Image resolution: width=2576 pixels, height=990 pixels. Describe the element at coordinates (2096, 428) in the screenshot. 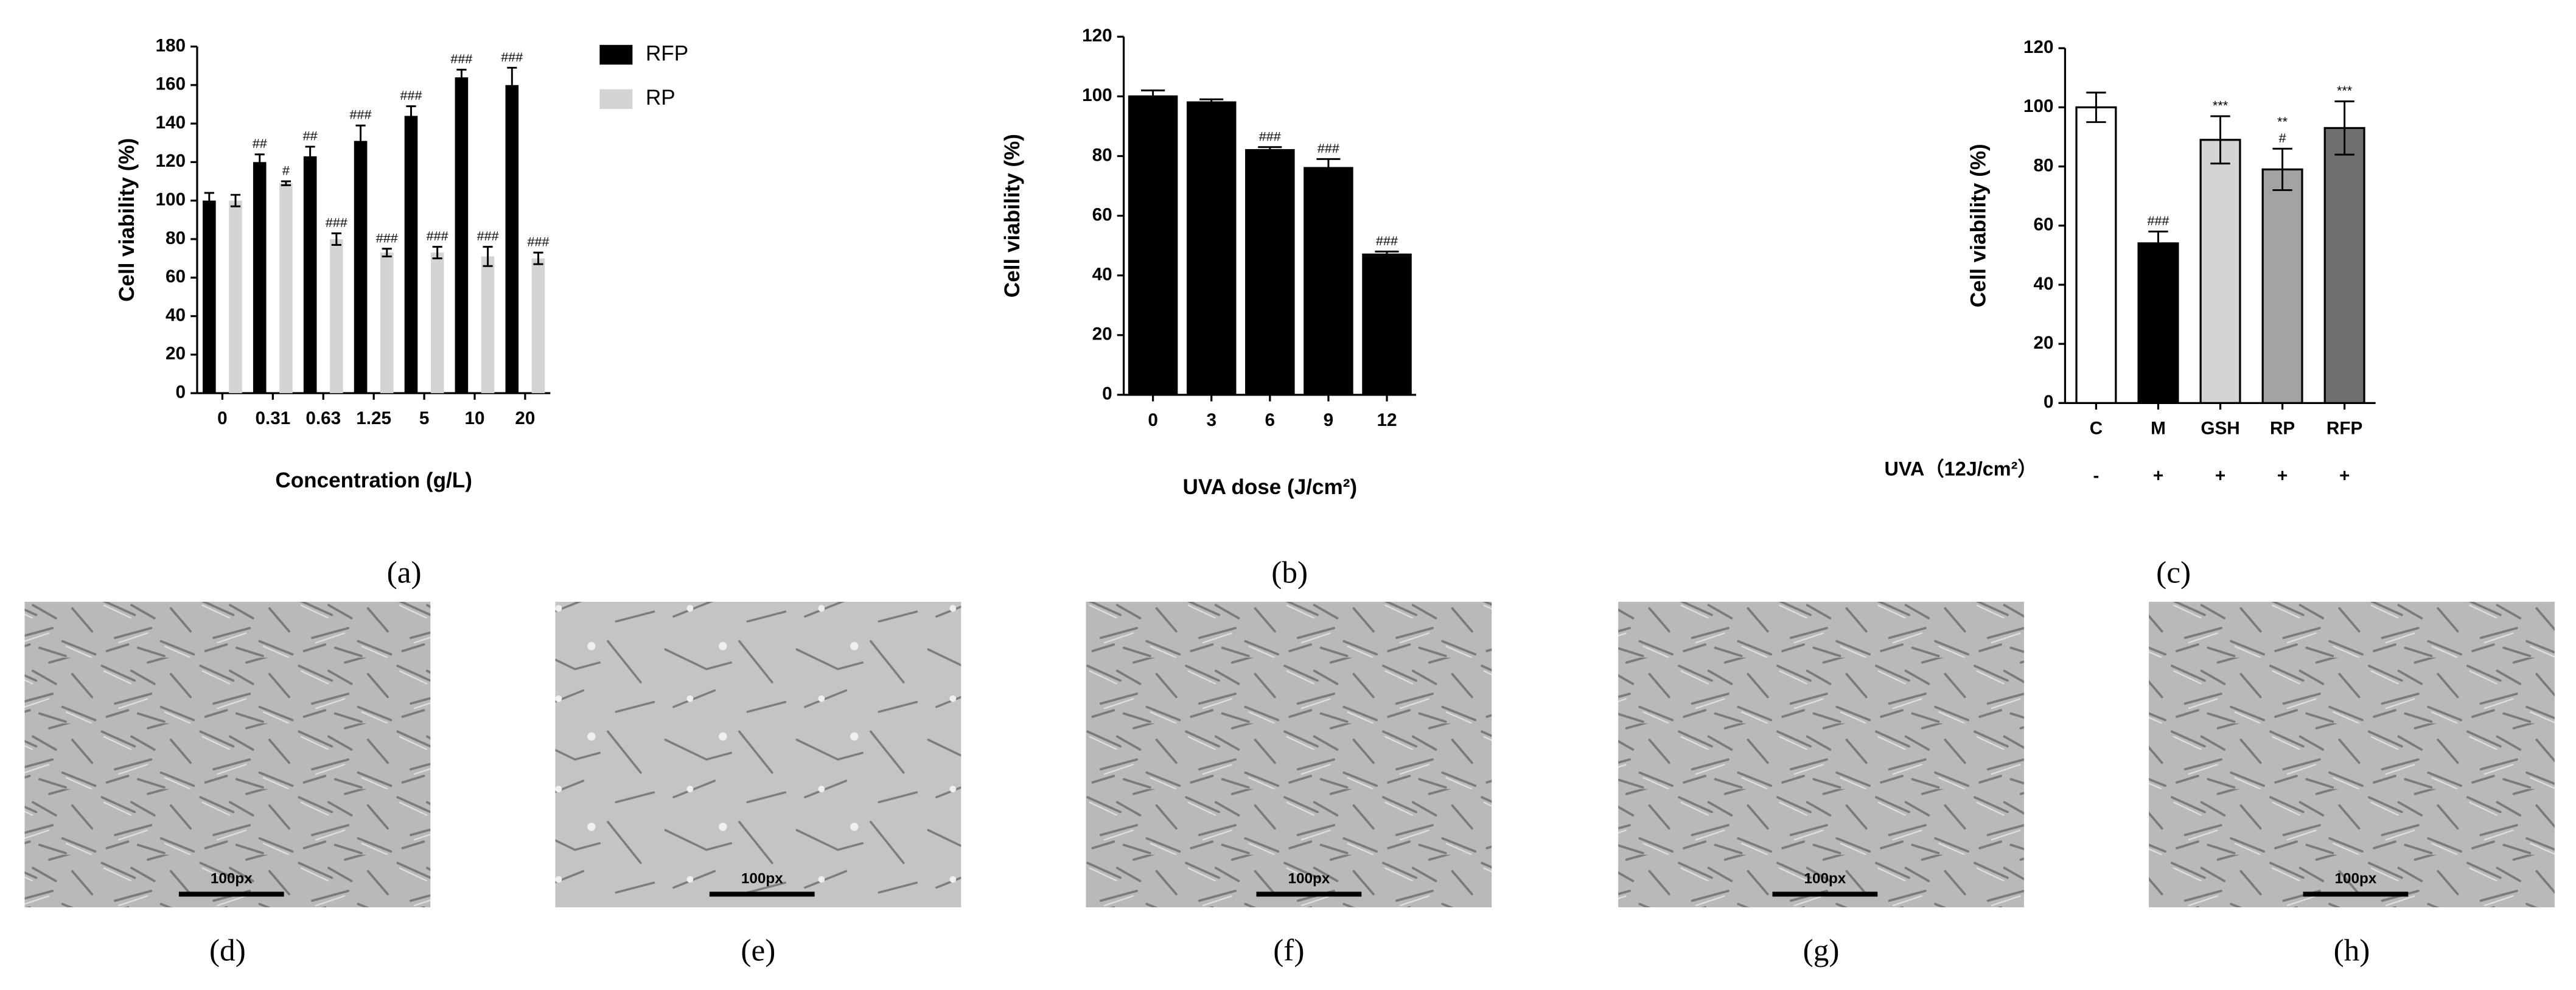

I see `x-tick-label: C` at that location.